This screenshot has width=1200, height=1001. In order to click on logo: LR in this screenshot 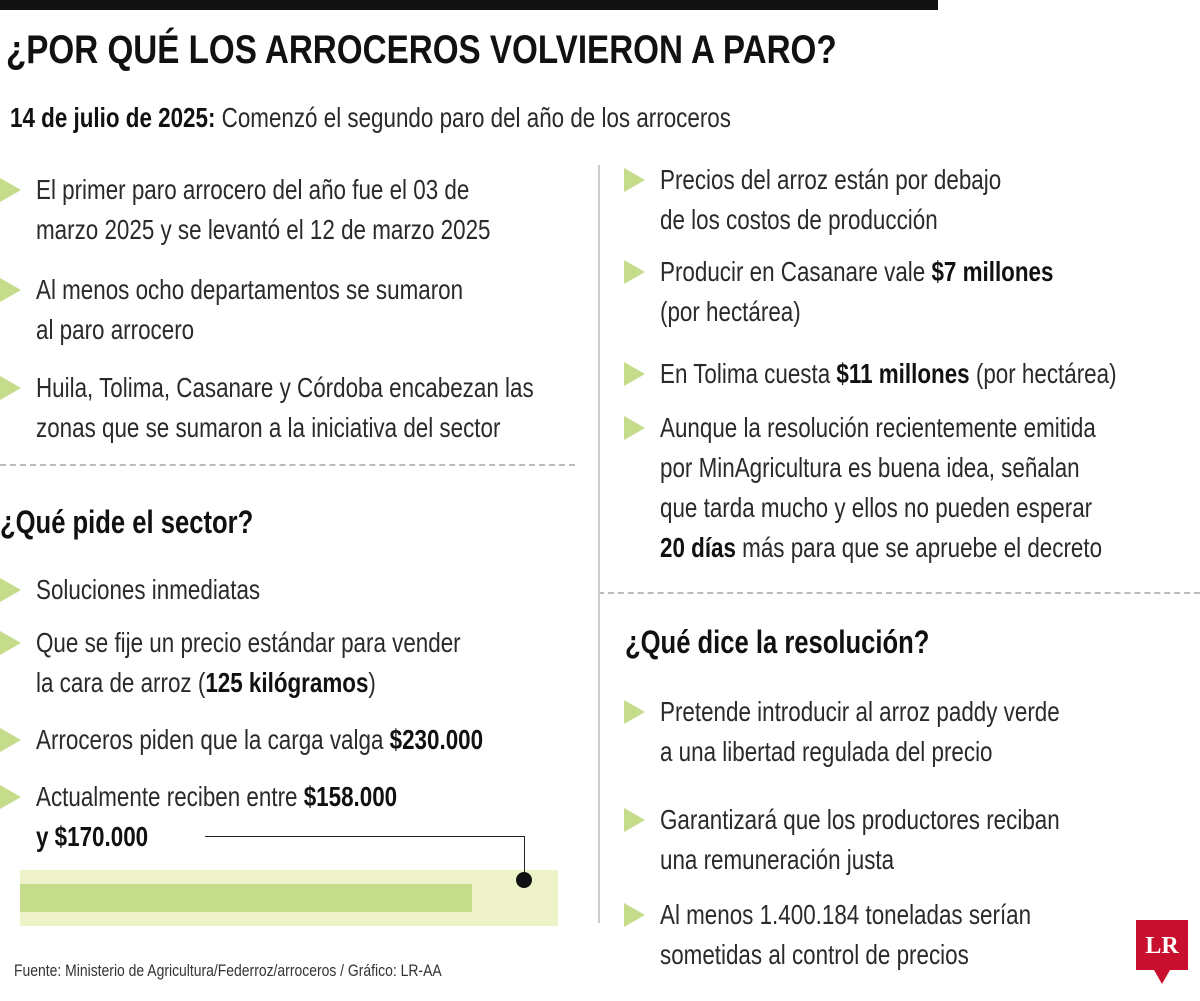, I will do `click(1162, 952)`.